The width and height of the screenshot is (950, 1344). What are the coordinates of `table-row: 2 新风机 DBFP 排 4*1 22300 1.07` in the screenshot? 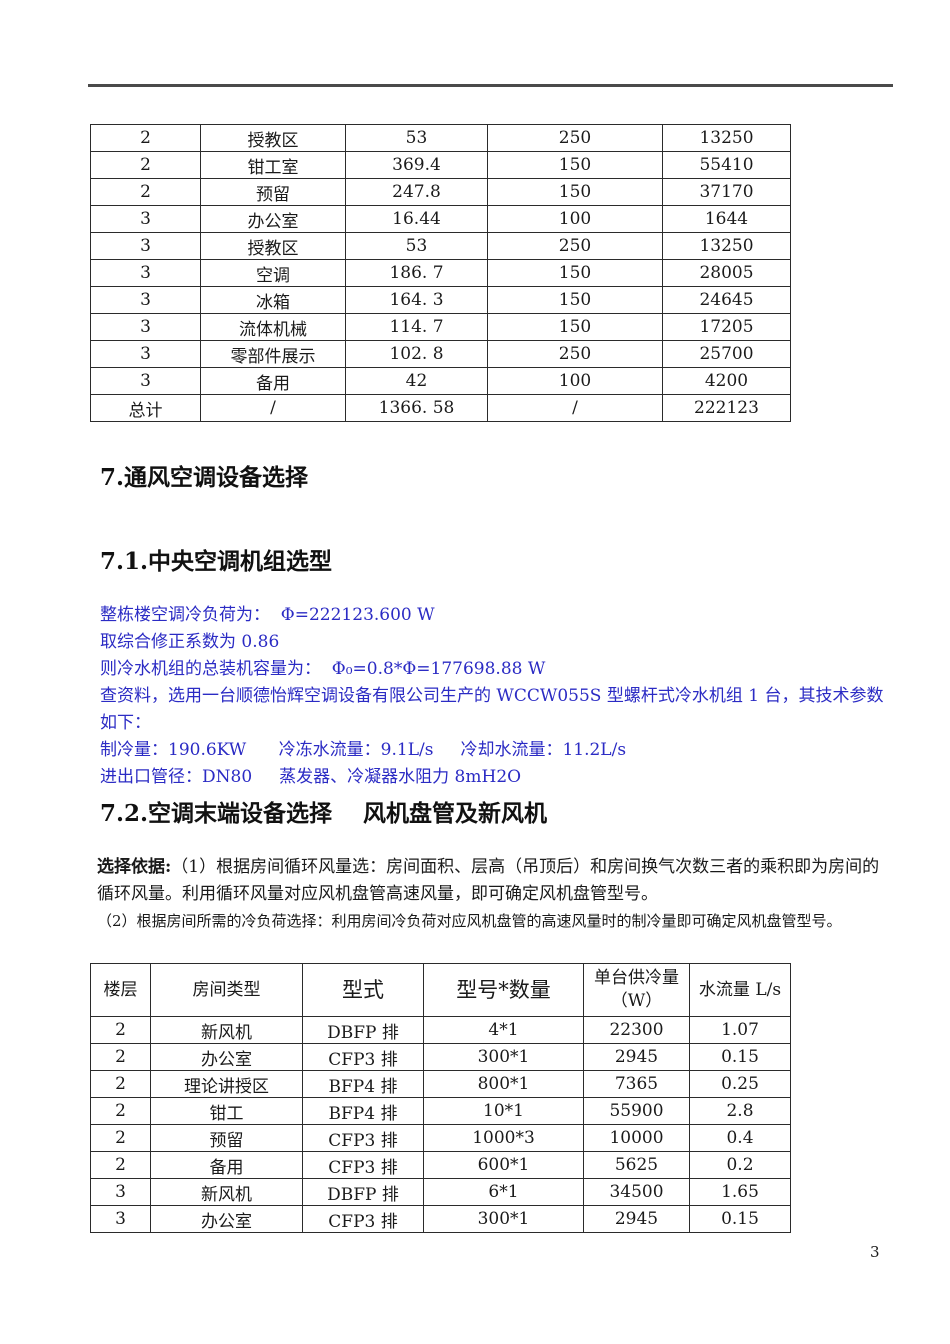 It's located at (440, 1030).